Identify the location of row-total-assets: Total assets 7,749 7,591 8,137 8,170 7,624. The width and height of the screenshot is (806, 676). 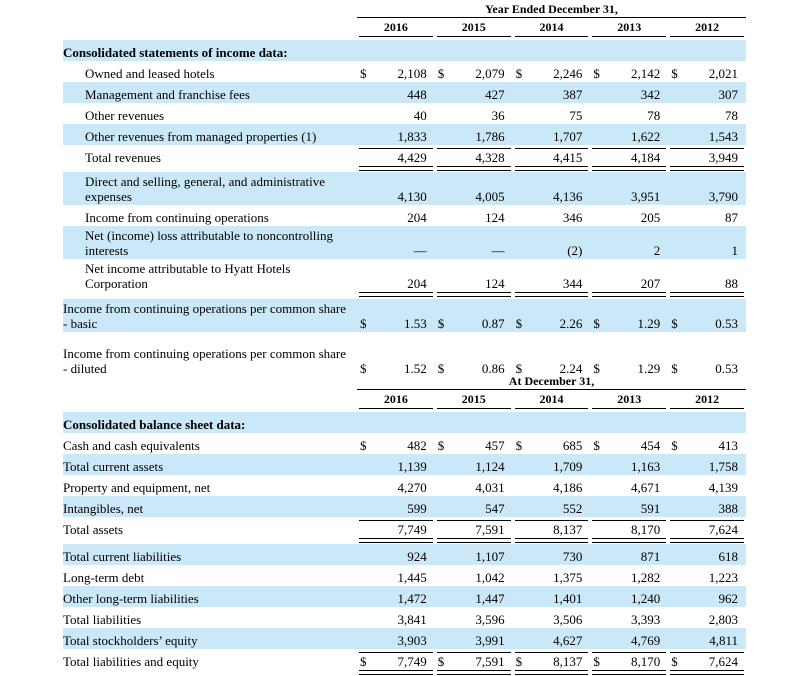
(404, 530).